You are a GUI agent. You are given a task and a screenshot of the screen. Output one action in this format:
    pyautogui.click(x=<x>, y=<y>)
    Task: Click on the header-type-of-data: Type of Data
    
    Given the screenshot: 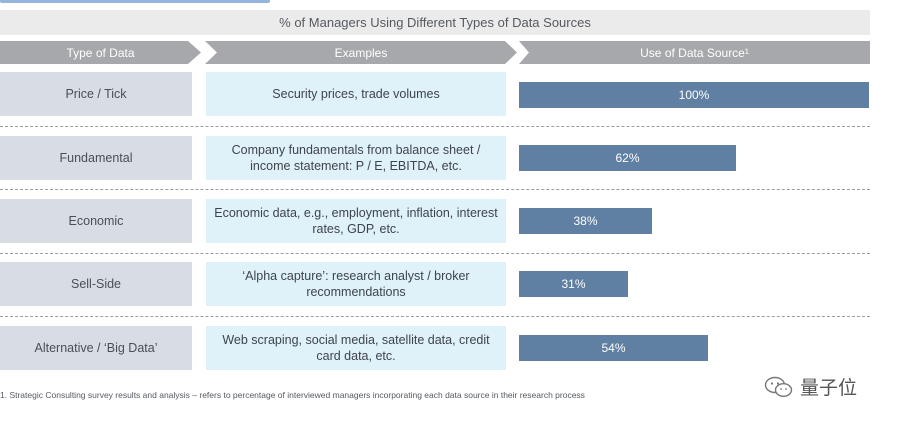 What is the action you would take?
    pyautogui.click(x=100, y=52)
    